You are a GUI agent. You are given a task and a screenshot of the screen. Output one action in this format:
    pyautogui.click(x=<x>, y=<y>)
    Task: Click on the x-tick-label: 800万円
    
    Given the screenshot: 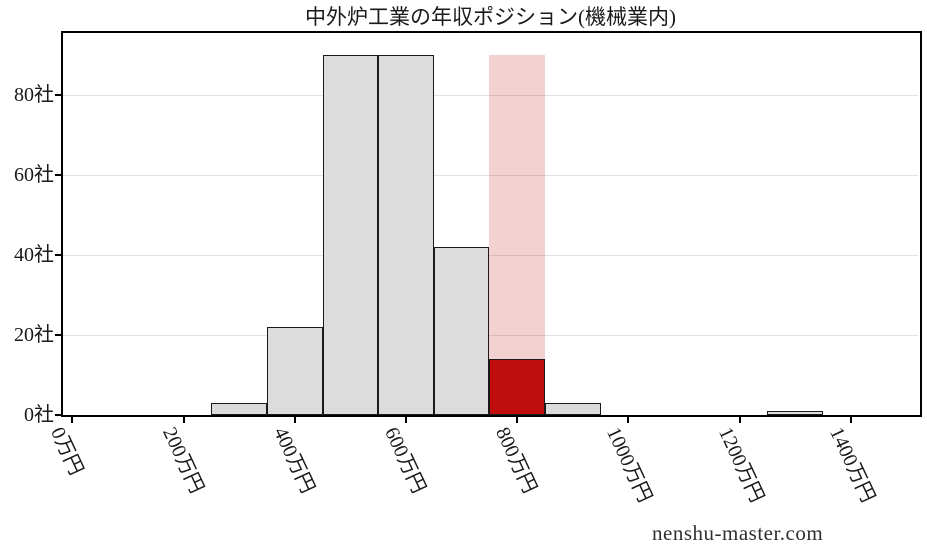 What is the action you would take?
    pyautogui.click(x=516, y=460)
    